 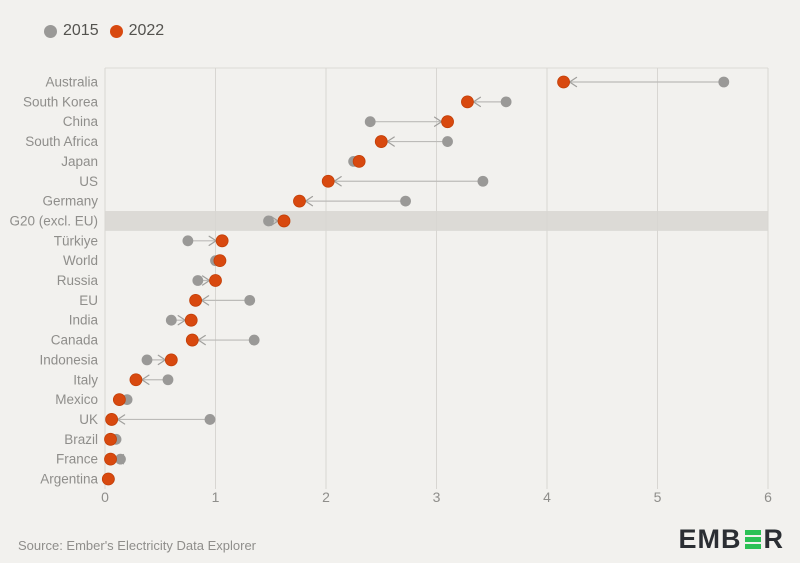 I want to click on category-label: Argentina, so click(x=69, y=479).